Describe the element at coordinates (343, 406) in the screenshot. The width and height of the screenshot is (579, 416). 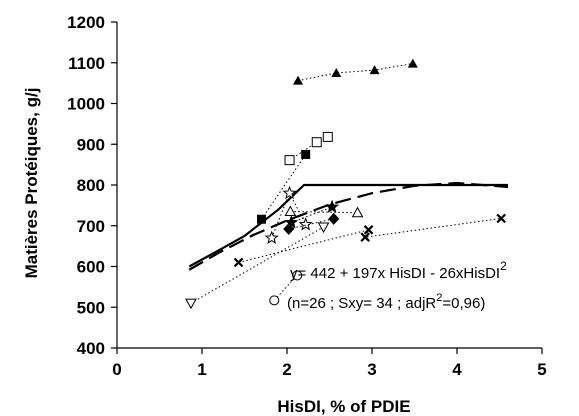
I see `x-axis-label: HisDI, % of PDIE` at that location.